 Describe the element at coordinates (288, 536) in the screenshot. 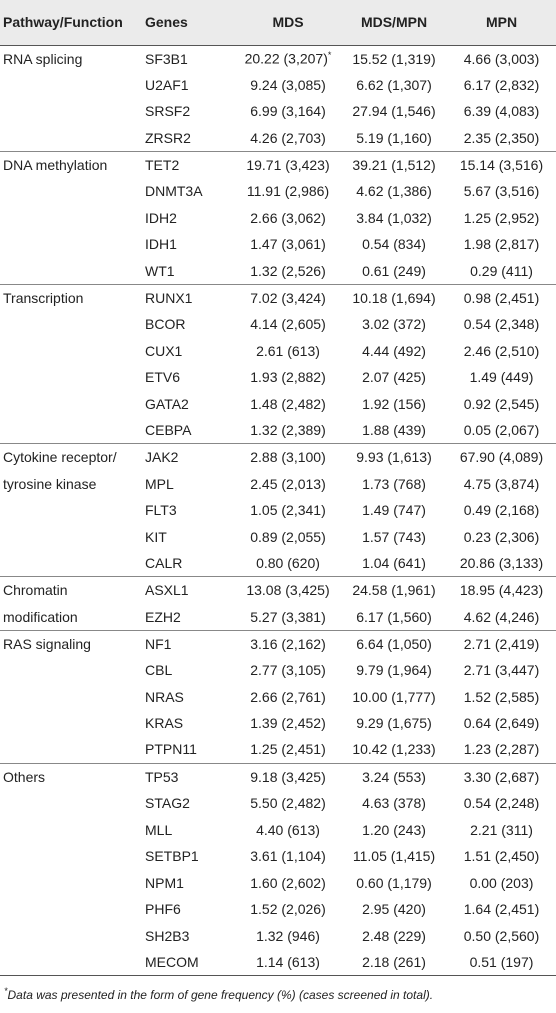

I see `mds-cell: 0.89 (2,055)` at that location.